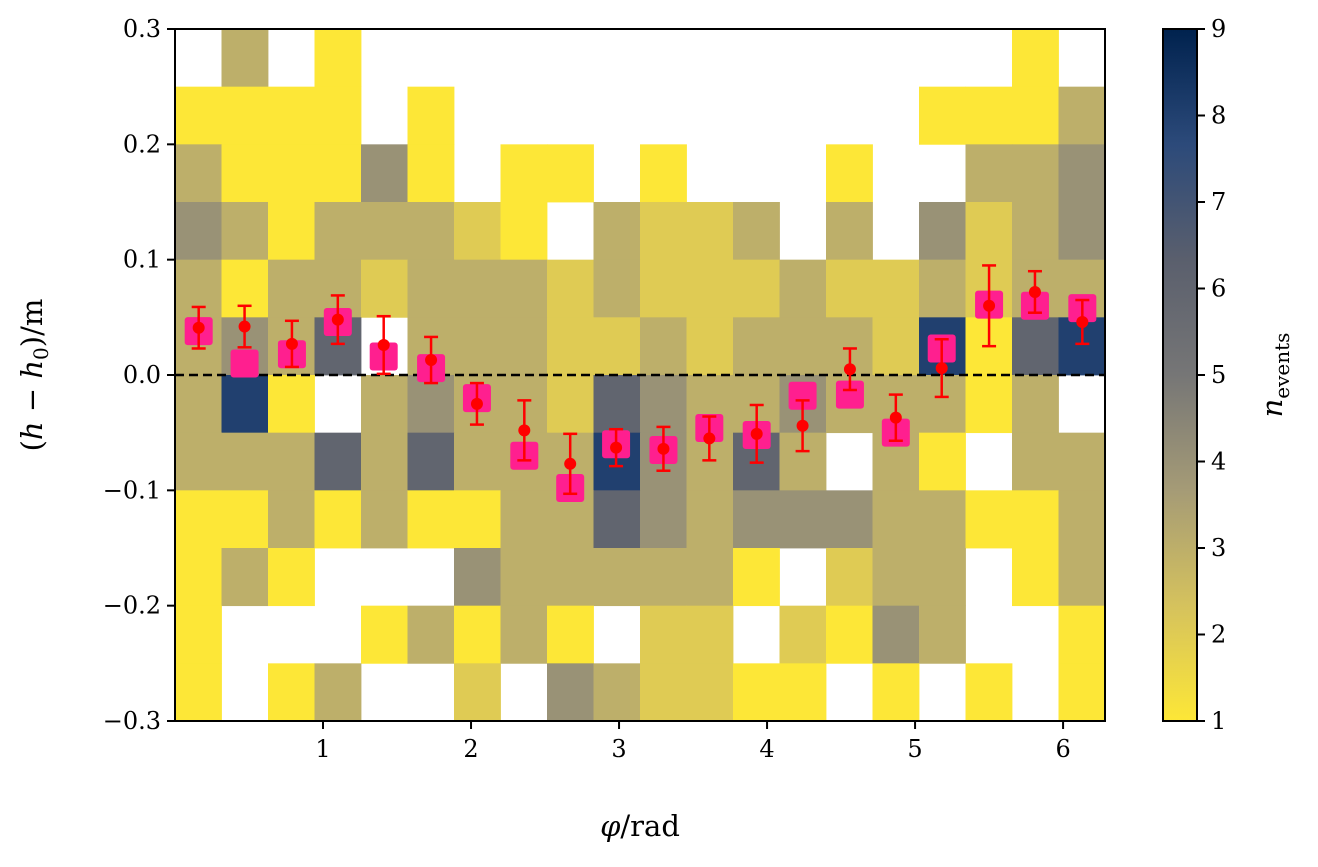 The image size is (1318, 867). What do you see at coordinates (470, 749) in the screenshot?
I see `x-tick-label: 2` at bounding box center [470, 749].